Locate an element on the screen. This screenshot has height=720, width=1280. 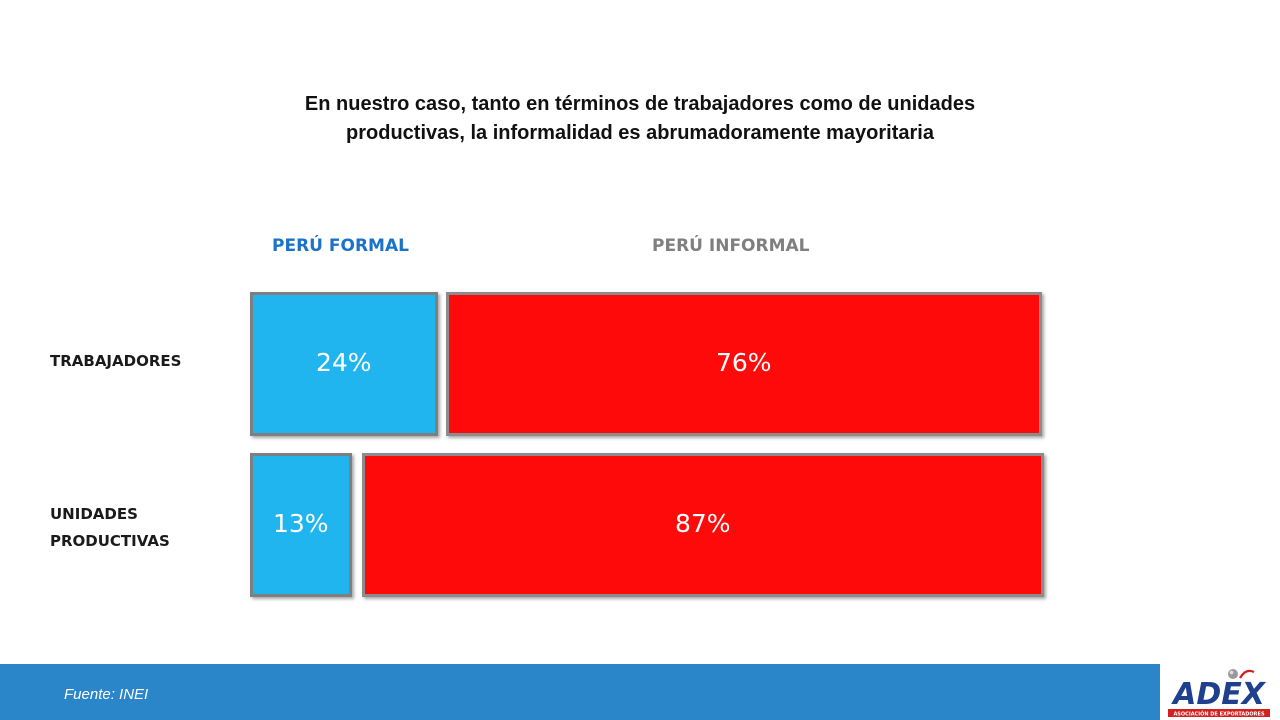
bar-informal-row-2: 87% is located at coordinates (703, 525).